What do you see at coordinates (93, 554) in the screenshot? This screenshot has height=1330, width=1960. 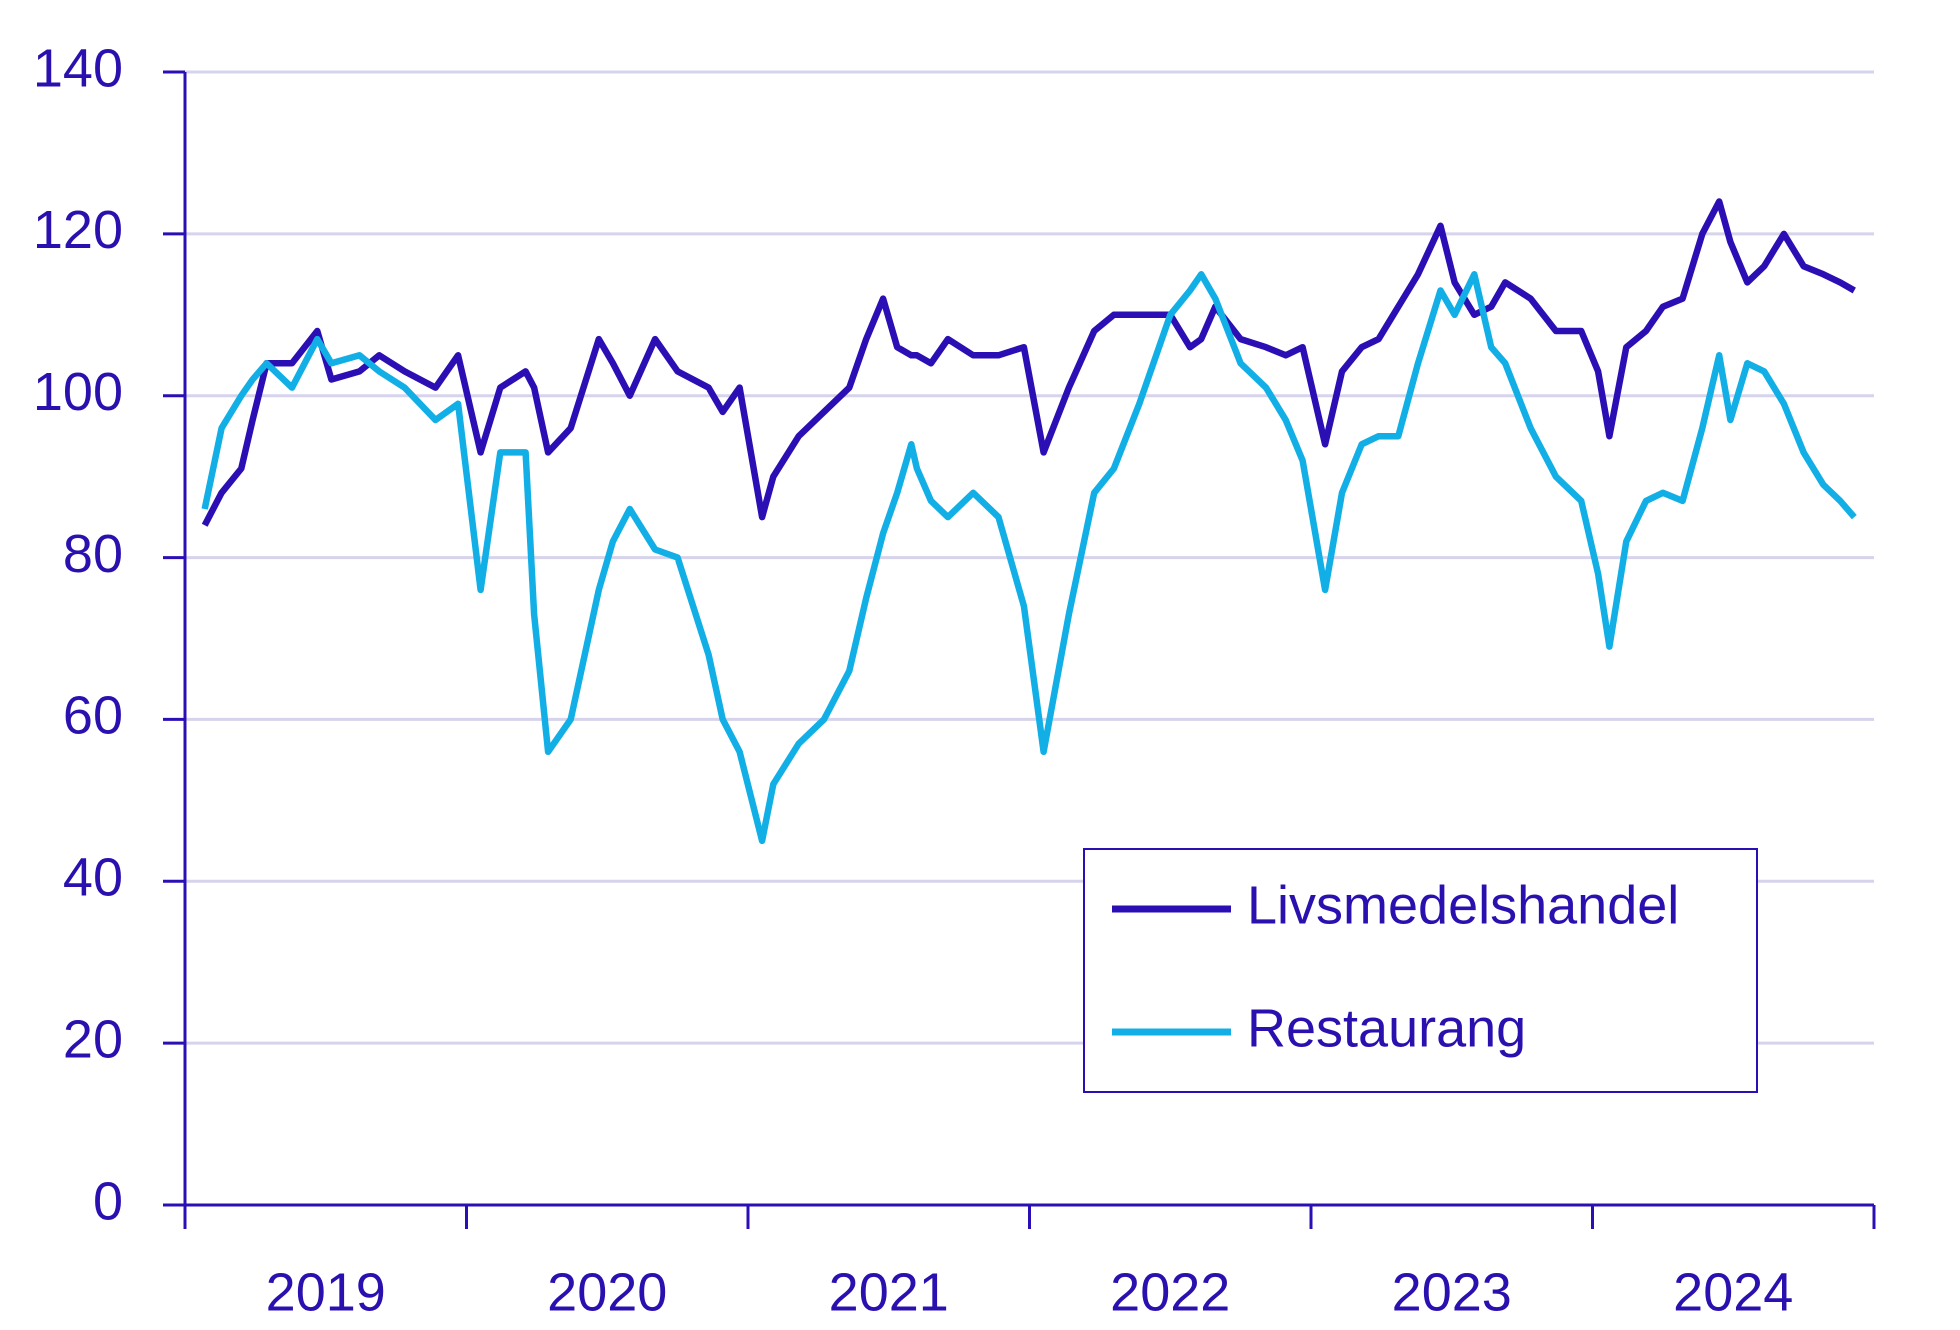 I see `y-tick-label: 80` at bounding box center [93, 554].